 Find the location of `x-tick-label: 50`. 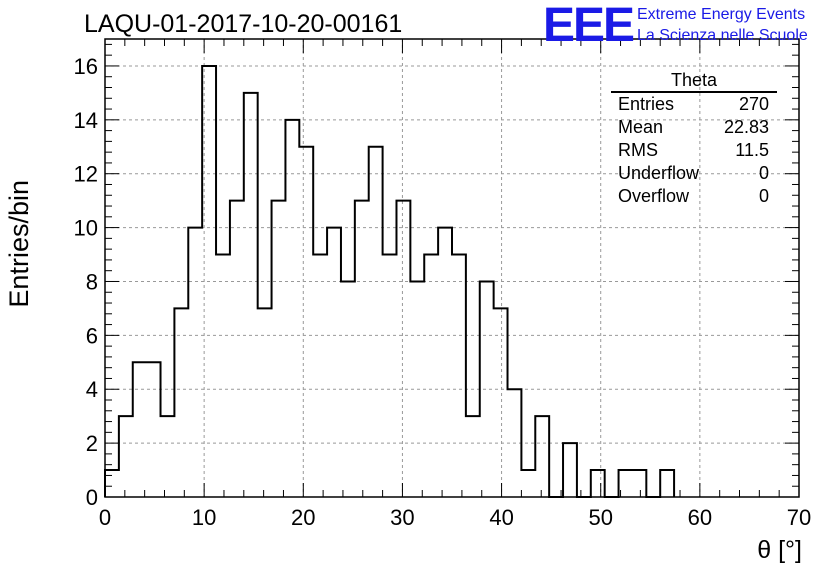

x-tick-label: 50 is located at coordinates (600, 517).